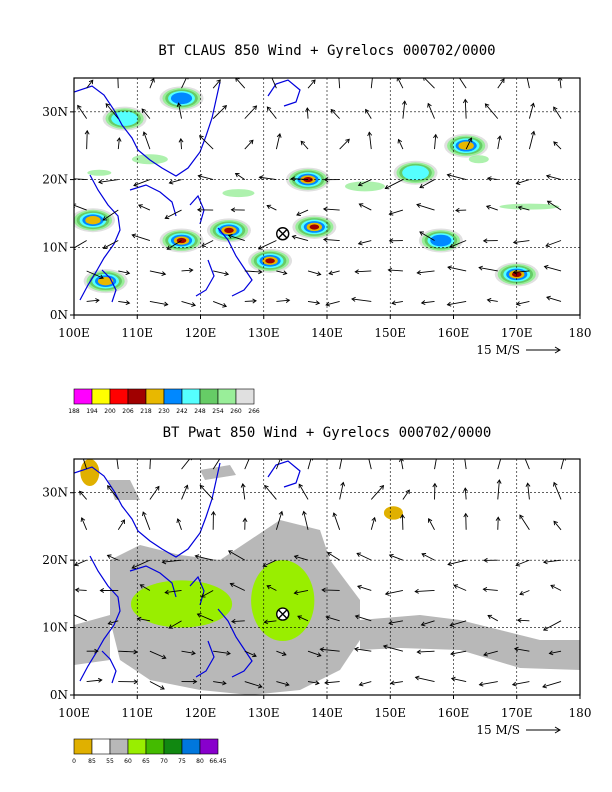  I want to click on colorbar-label: 55, so click(110, 761).